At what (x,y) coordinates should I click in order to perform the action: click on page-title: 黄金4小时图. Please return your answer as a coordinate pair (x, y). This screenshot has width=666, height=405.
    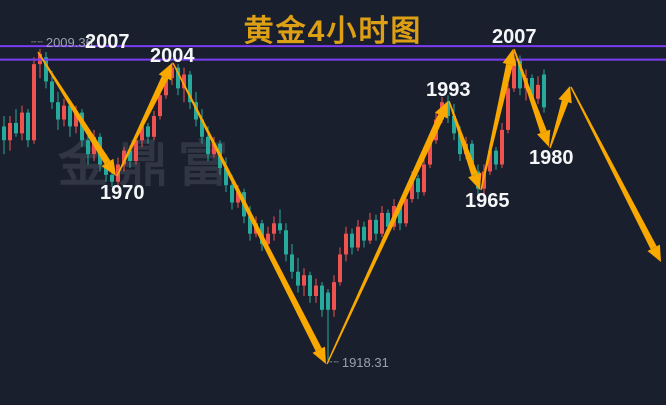
    Looking at the image, I should click on (333, 31).